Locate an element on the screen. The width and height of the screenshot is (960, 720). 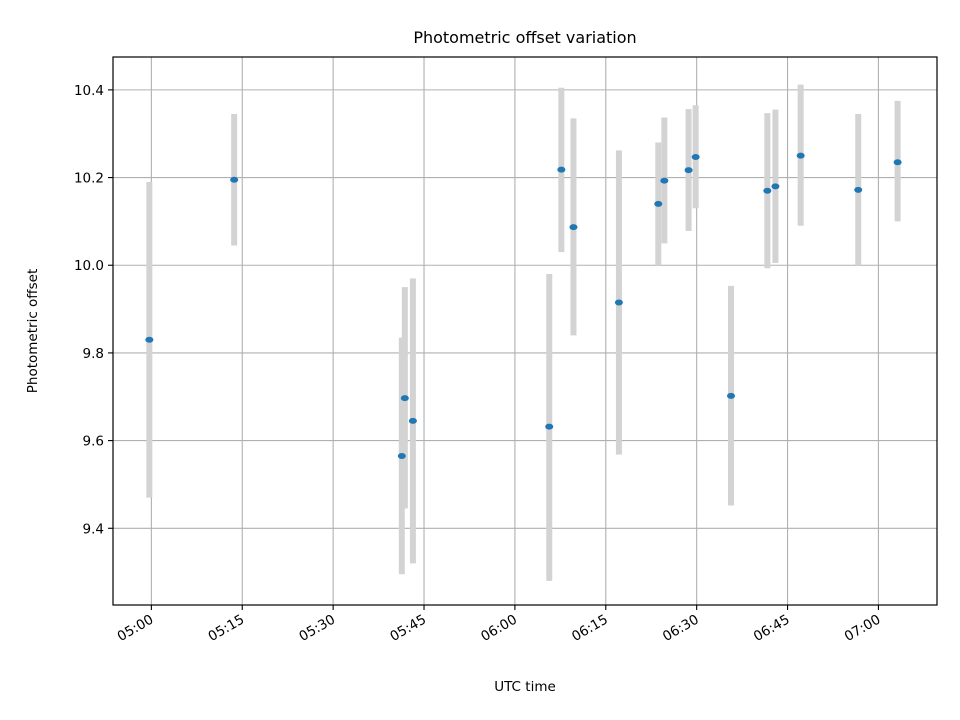
y-tick-label: 10.0 is located at coordinates (89, 266).